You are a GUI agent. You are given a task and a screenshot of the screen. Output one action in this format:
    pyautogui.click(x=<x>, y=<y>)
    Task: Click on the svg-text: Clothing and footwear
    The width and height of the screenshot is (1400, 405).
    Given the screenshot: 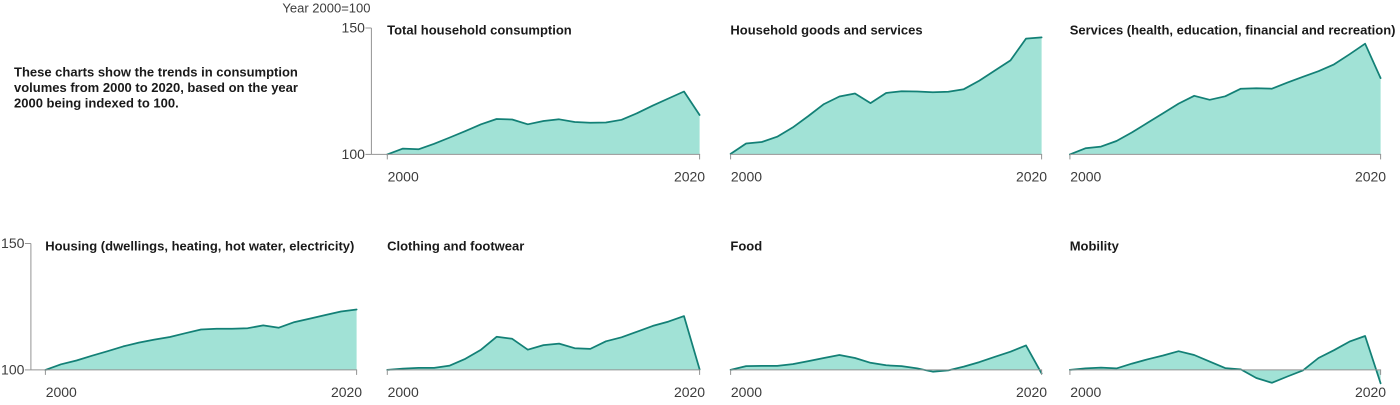 What is the action you would take?
    pyautogui.click(x=455, y=246)
    